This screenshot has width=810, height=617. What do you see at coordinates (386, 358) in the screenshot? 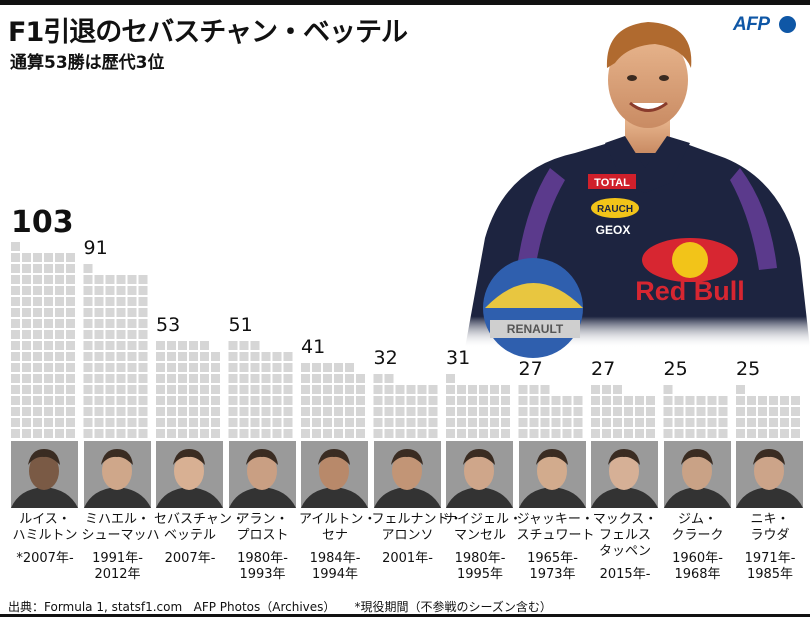
I see `wins-value-label: 32` at bounding box center [386, 358].